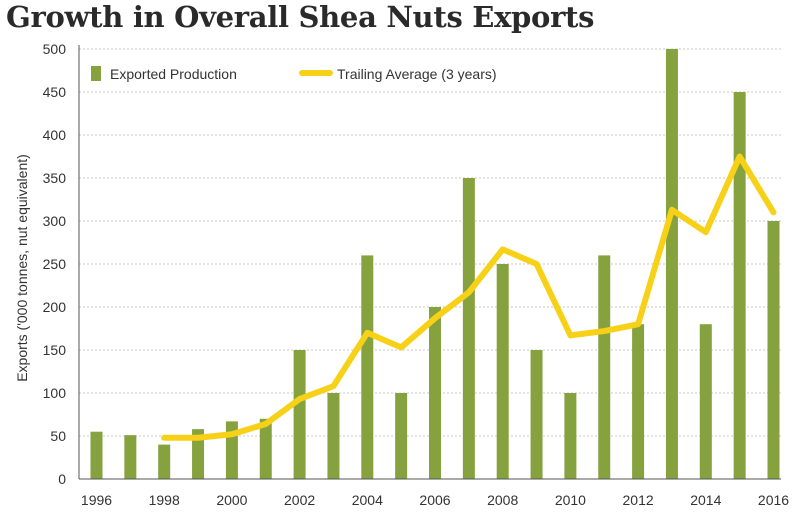 The image size is (800, 518). What do you see at coordinates (773, 500) in the screenshot?
I see `x-tick-label-2016: 2016` at bounding box center [773, 500].